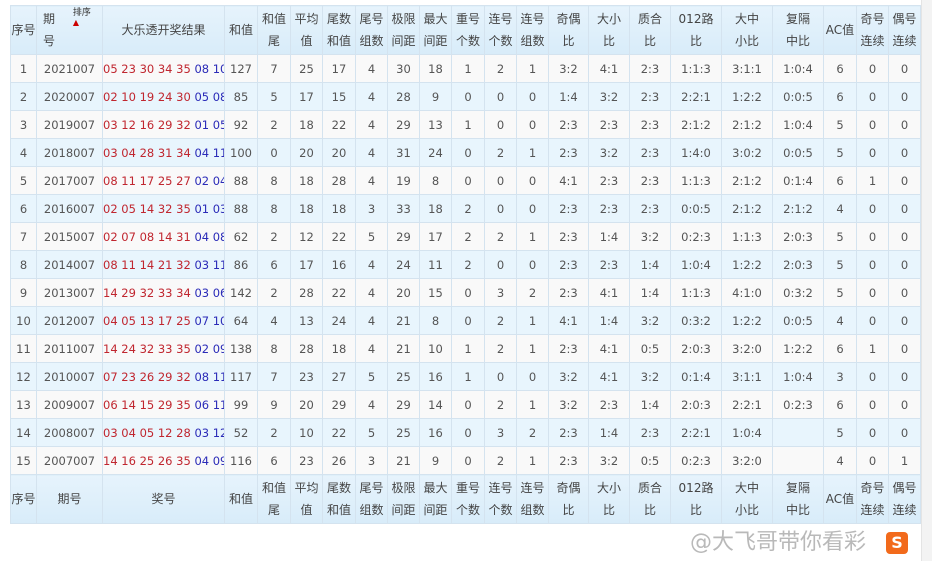 The image size is (932, 561). I want to click on front-numbers: 08 11 17 25 27, so click(147, 180).